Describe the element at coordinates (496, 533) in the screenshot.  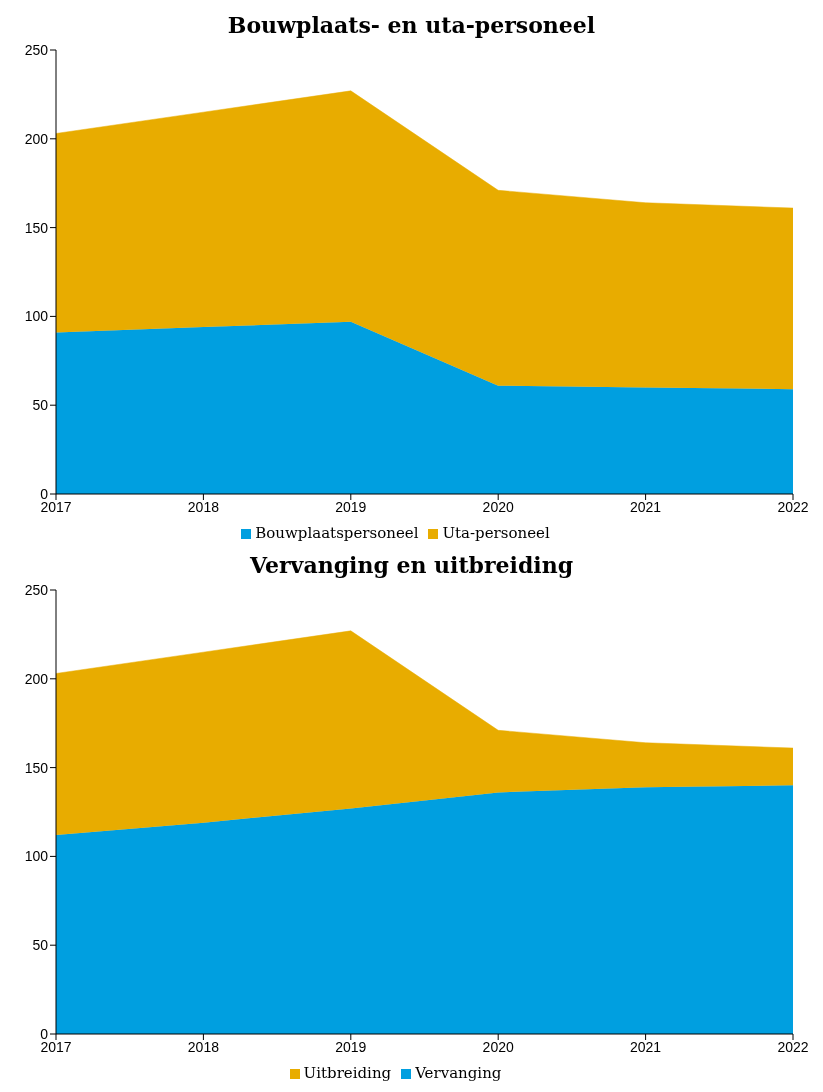
I see `legend-label: Uta-personeel` at that location.